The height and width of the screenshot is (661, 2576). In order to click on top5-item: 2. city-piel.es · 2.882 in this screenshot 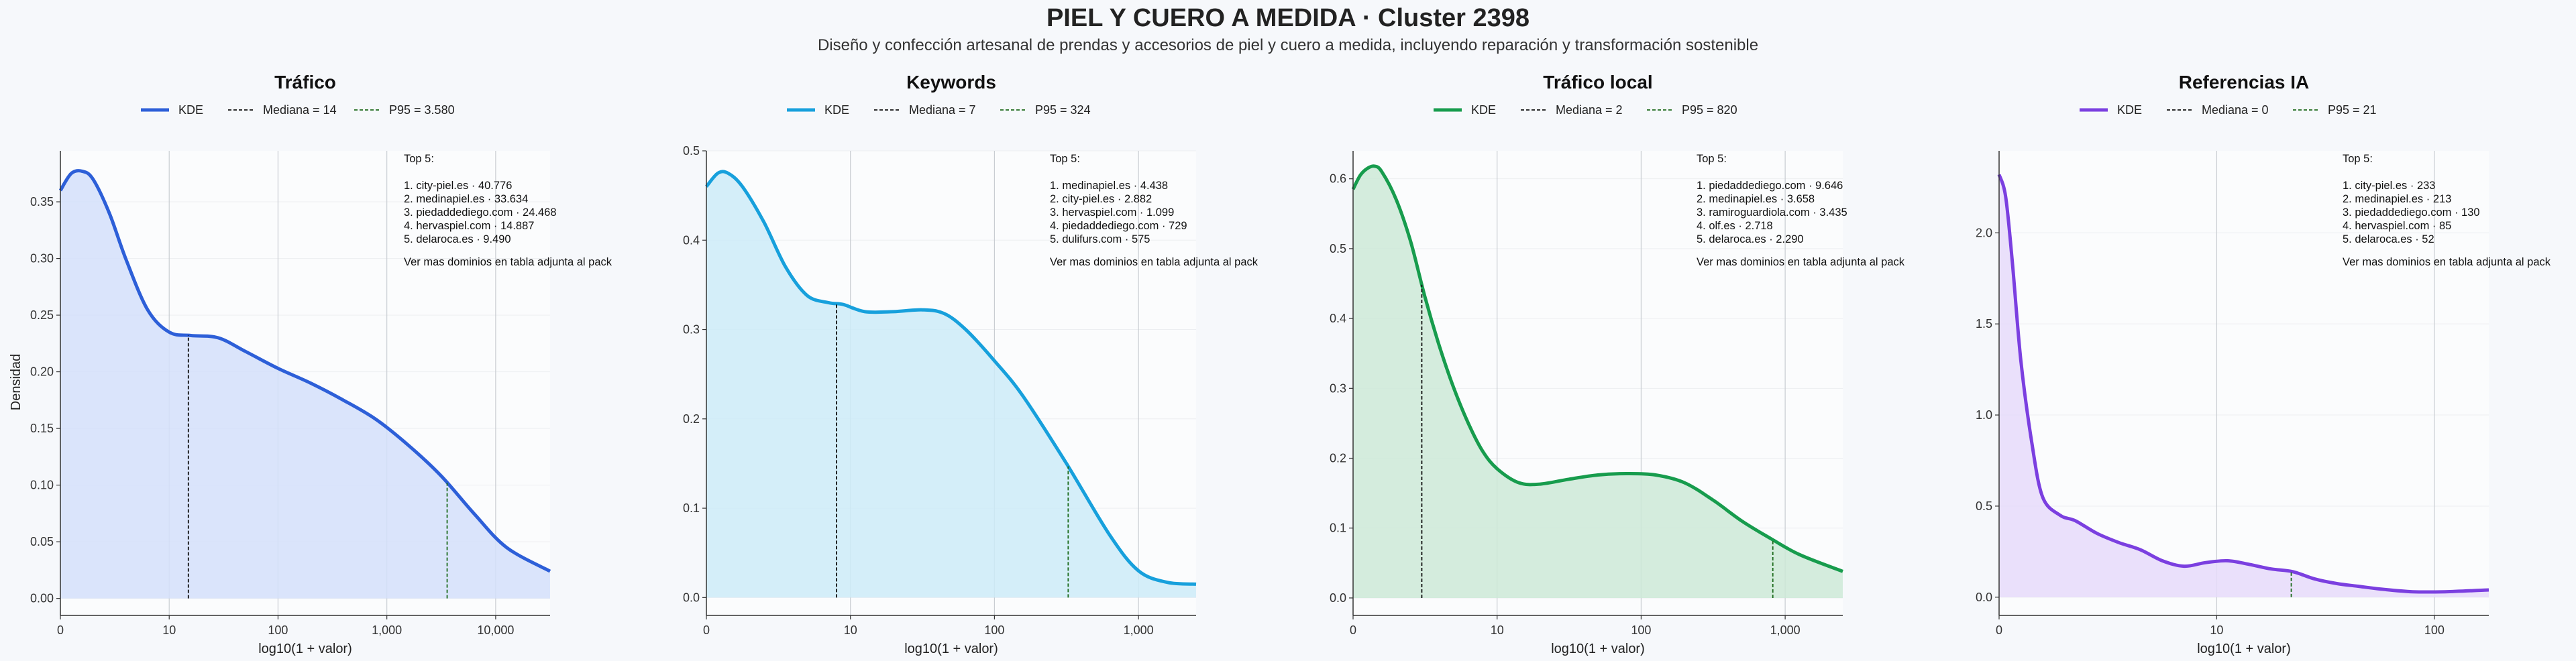, I will do `click(1101, 199)`.